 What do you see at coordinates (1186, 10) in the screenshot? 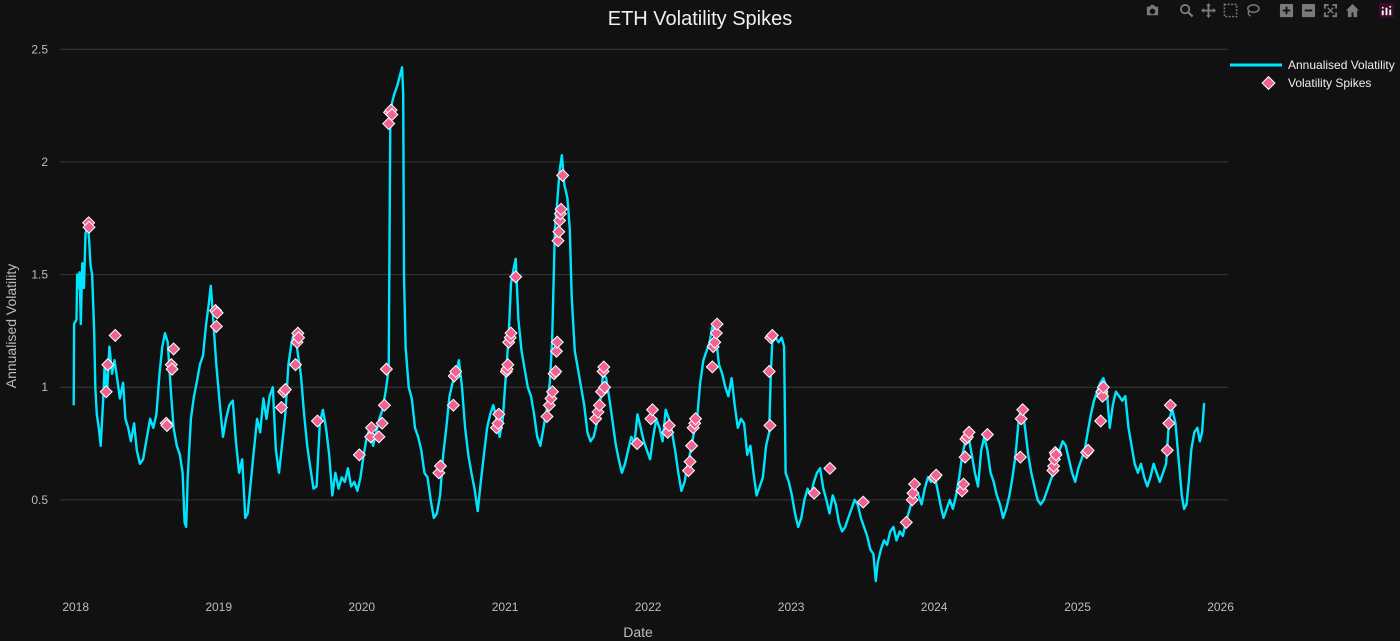
I see `zoom-icon` at bounding box center [1186, 10].